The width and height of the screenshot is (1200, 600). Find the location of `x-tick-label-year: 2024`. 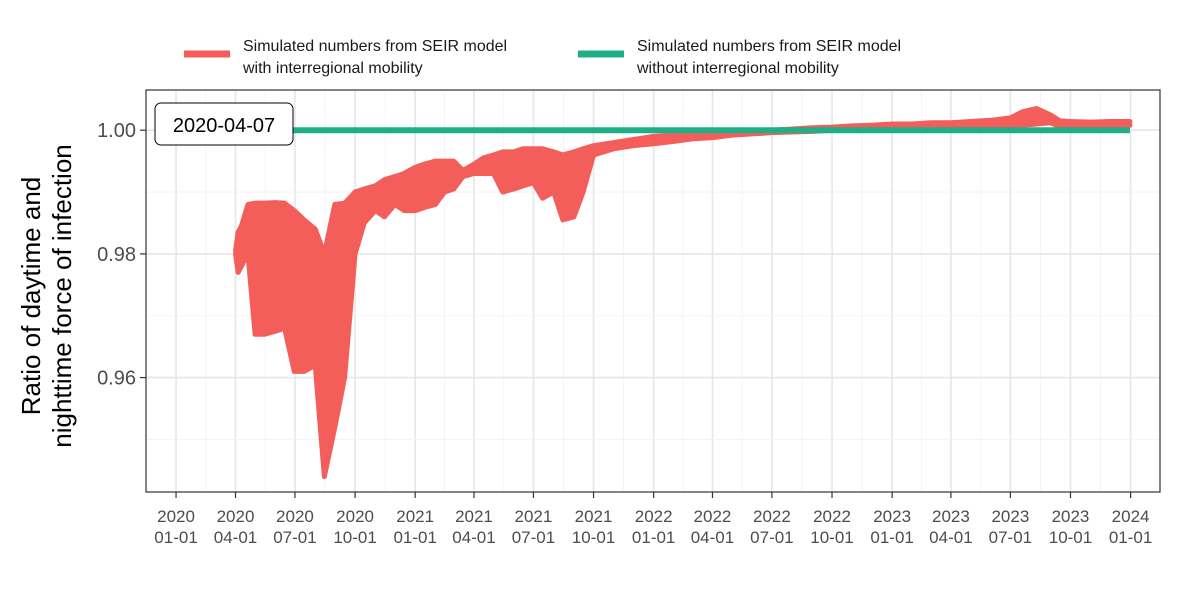

x-tick-label-year: 2024 is located at coordinates (1131, 516).